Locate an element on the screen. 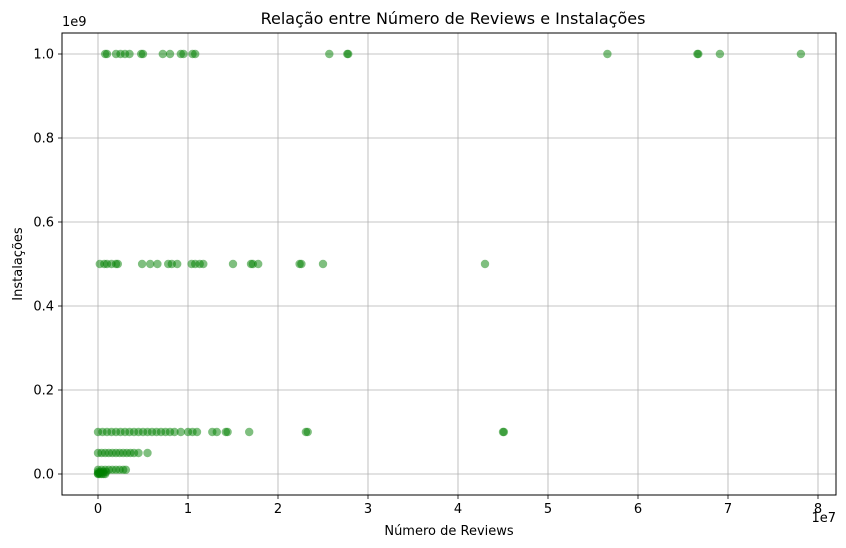 Image resolution: width=846 pixels, height=548 pixels. y-offset-label: 1e9 is located at coordinates (74, 22).